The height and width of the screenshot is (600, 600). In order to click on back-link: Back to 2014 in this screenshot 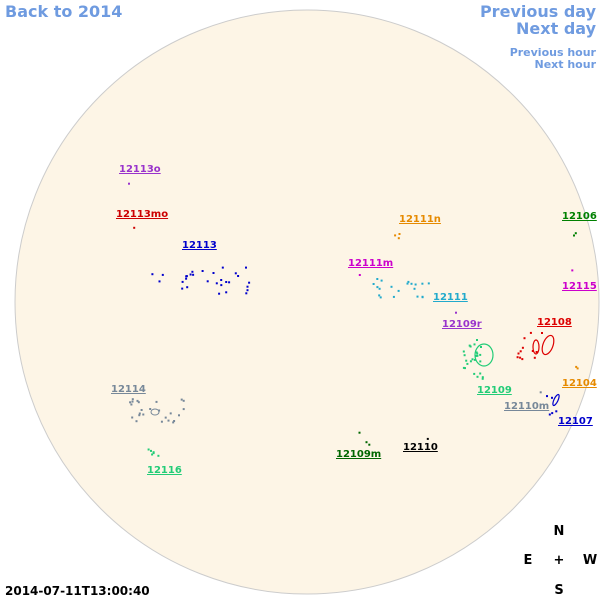, I will do `click(63, 11)`.